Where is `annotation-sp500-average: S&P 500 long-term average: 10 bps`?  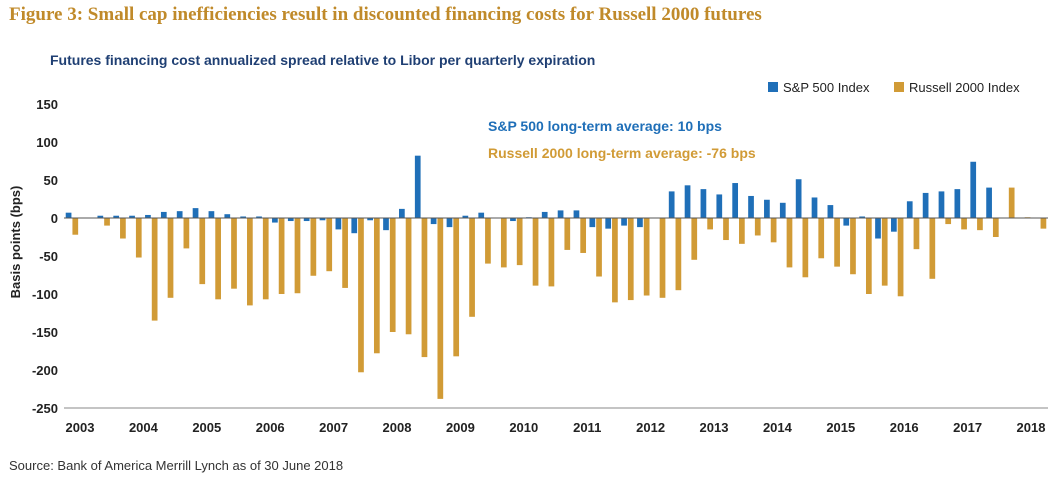
annotation-sp500-average: S&P 500 long-term average: 10 bps is located at coordinates (605, 126).